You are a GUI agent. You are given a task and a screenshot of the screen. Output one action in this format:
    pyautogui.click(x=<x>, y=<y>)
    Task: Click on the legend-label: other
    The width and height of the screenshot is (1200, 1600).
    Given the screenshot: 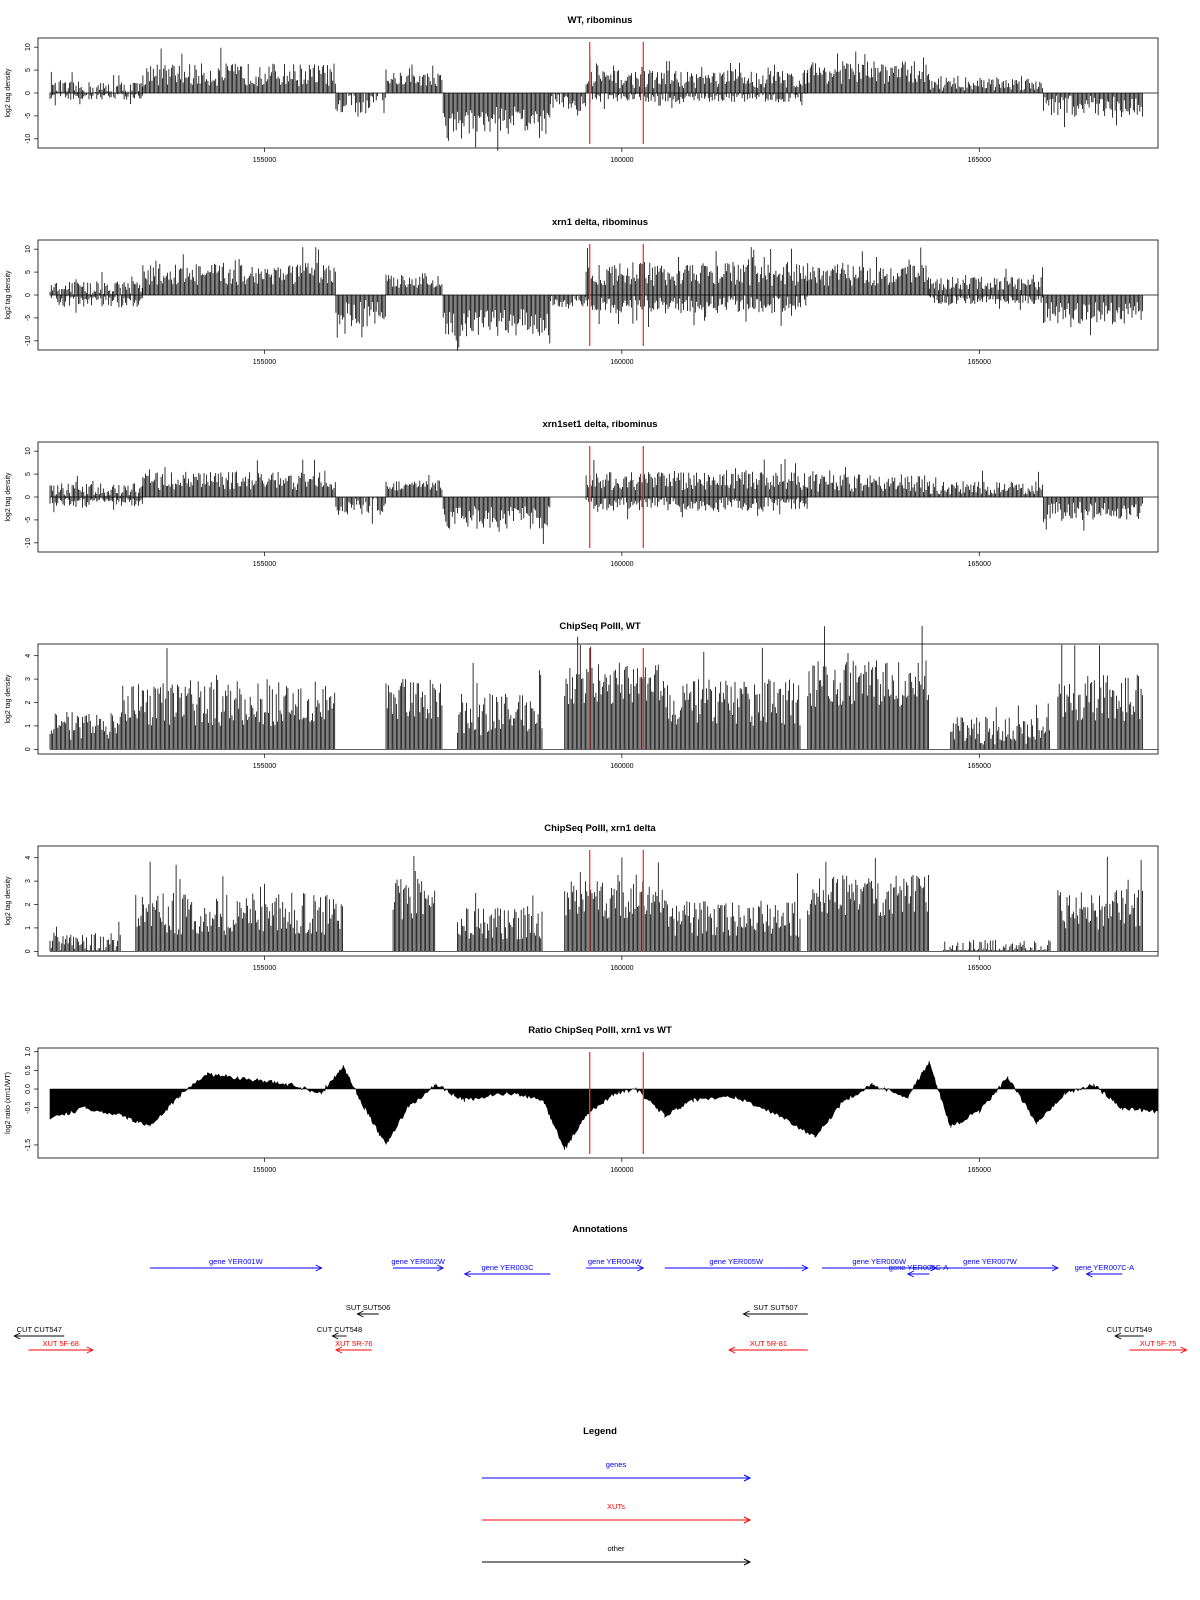 What is the action you would take?
    pyautogui.click(x=616, y=1548)
    